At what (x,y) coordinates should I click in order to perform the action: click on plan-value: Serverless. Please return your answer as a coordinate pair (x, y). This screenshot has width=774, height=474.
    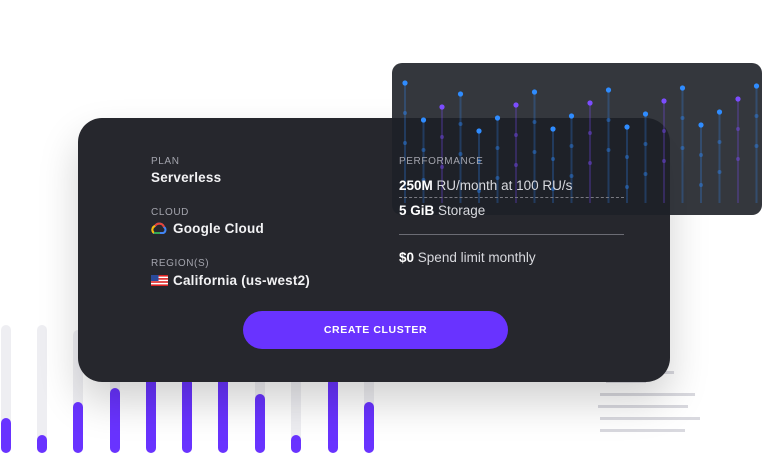
    Looking at the image, I should click on (186, 177).